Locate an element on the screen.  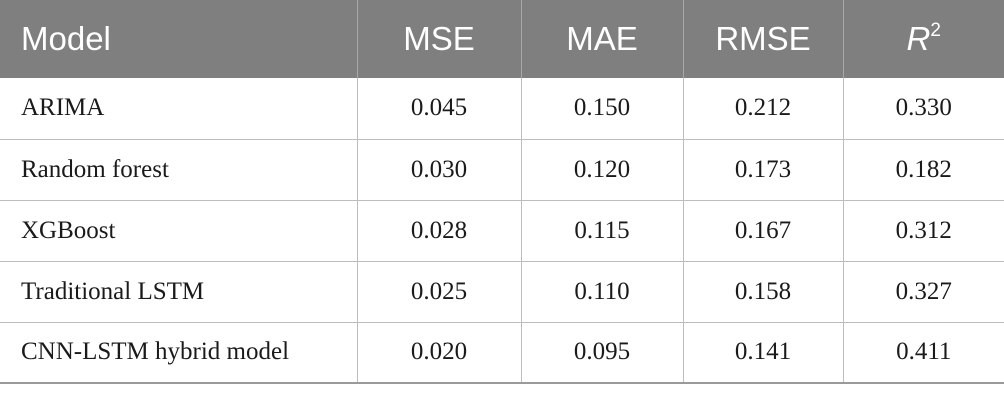
header-mse: MSE is located at coordinates (438, 39).